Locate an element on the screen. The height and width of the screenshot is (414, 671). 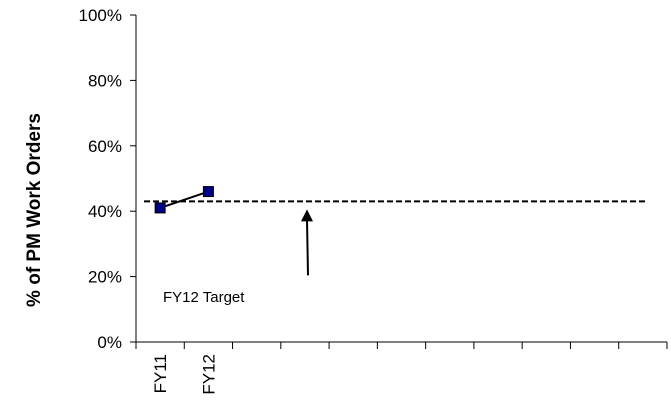
x-tick-labels: FY11 FY12 is located at coordinates (184, 374).